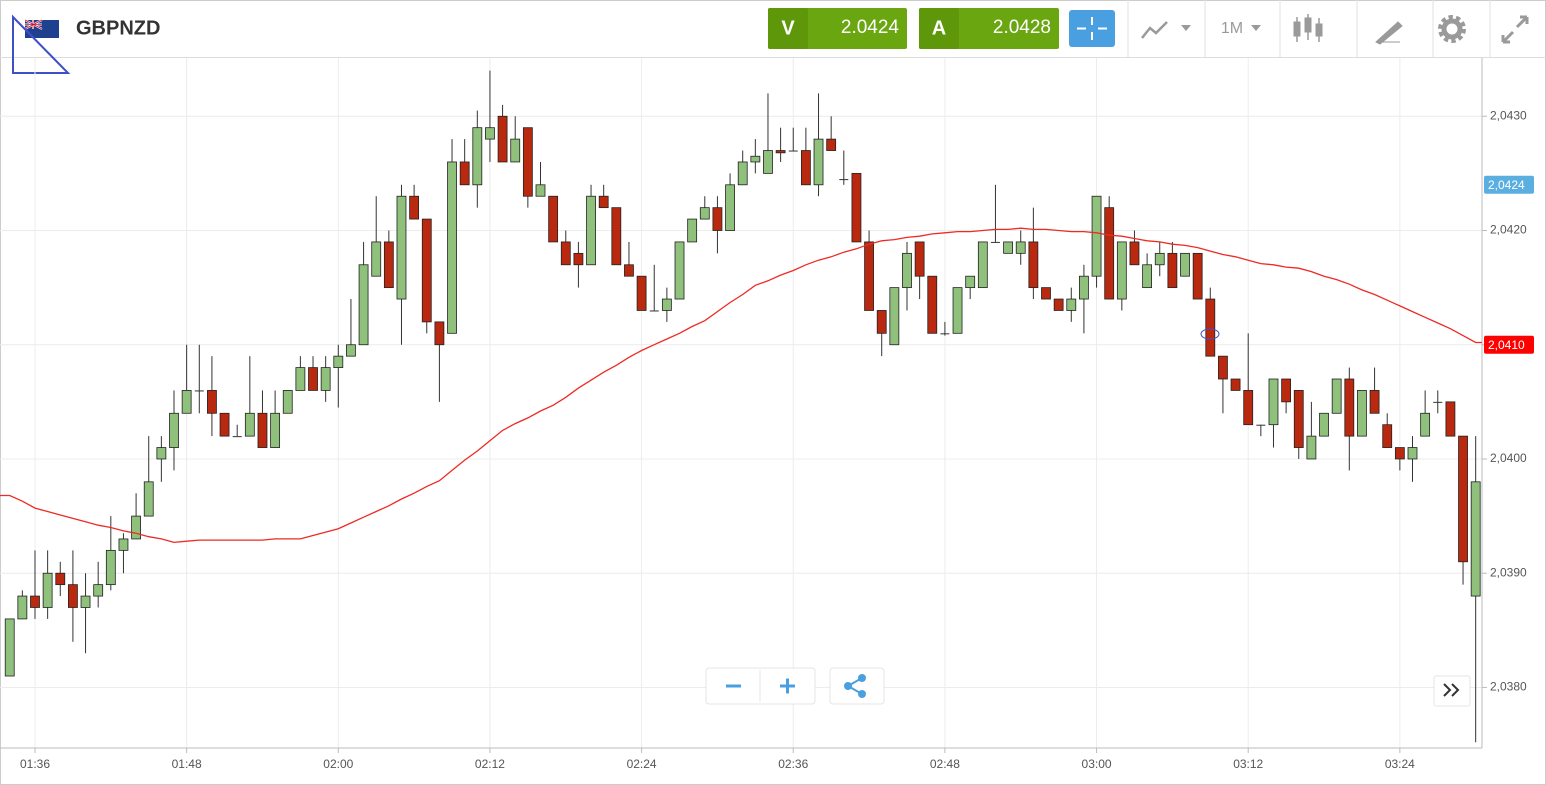 This screenshot has height=785, width=1546. I want to click on x-tick-label: 02:12, so click(490, 764).